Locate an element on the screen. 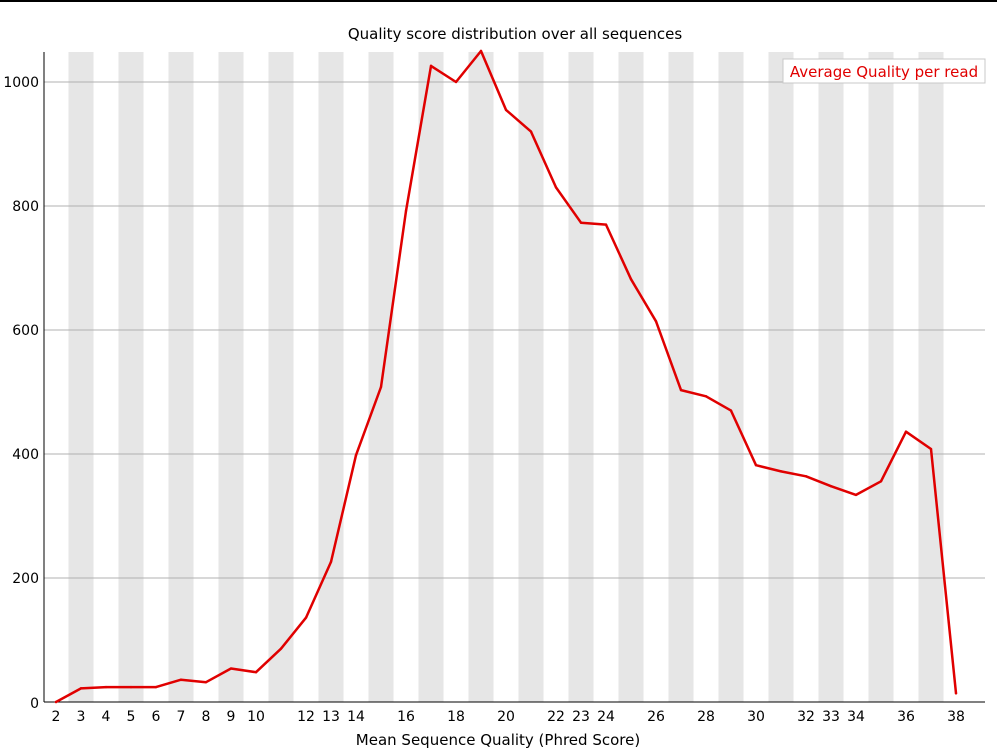 Image resolution: width=997 pixels, height=751 pixels. x-tick-label: 32 is located at coordinates (806, 717).